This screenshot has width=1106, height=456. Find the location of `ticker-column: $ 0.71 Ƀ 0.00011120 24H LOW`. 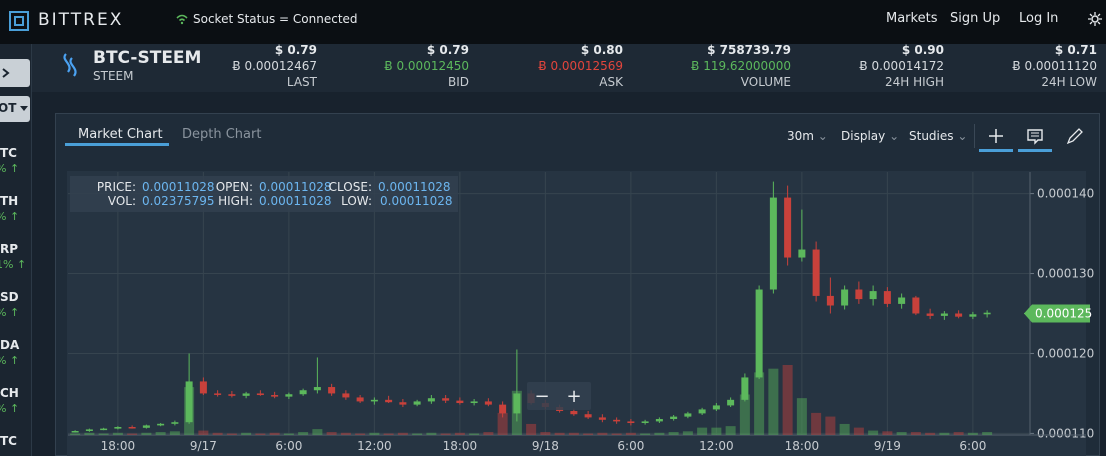

ticker-column: $ 0.71 Ƀ 0.00011120 24H LOW is located at coordinates (1054, 66).